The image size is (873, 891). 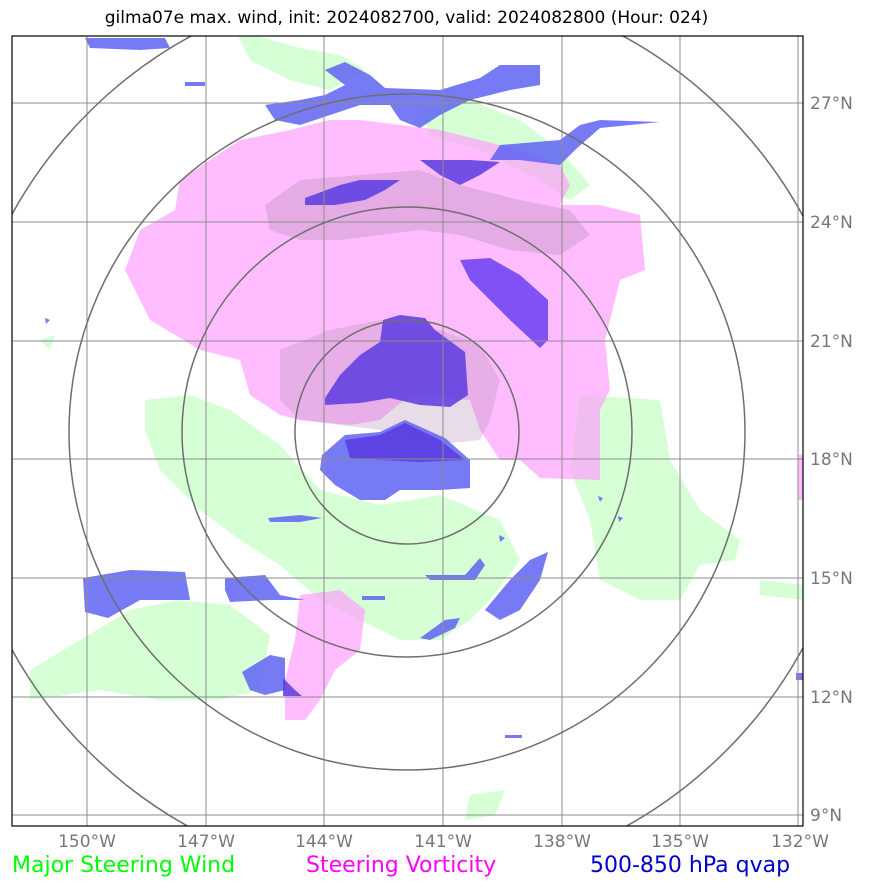 What do you see at coordinates (575, 142) in the screenshot?
I see `qvap-northeast-streak` at bounding box center [575, 142].